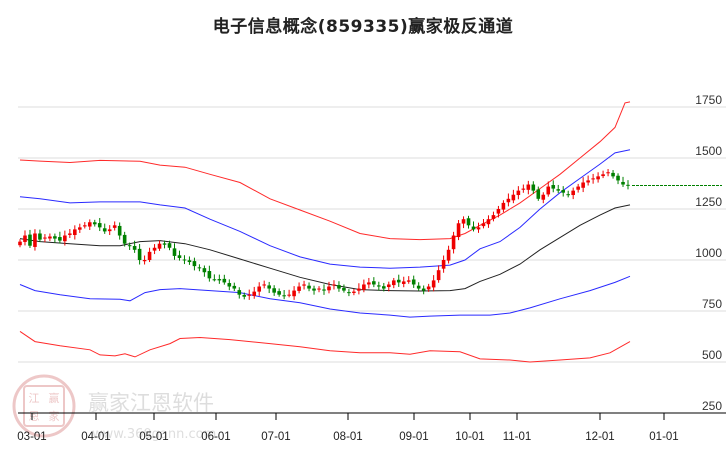 This screenshot has height=450, width=726. What do you see at coordinates (599, 437) in the screenshot?
I see `x-tick-label: 12-01` at bounding box center [599, 437].